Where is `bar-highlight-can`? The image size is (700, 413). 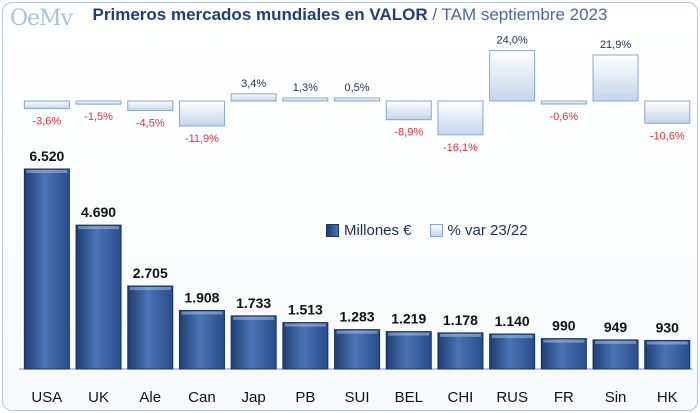
bar-highlight-can is located at coordinates (202, 313).